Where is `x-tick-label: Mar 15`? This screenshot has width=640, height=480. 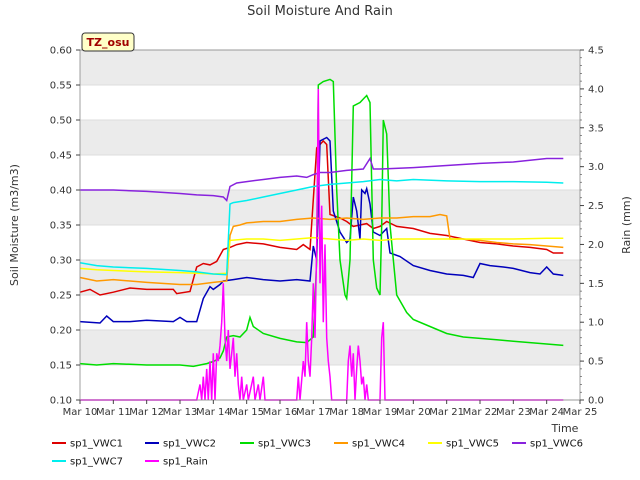
x-tick-label: Mar 15 is located at coordinates (246, 412).